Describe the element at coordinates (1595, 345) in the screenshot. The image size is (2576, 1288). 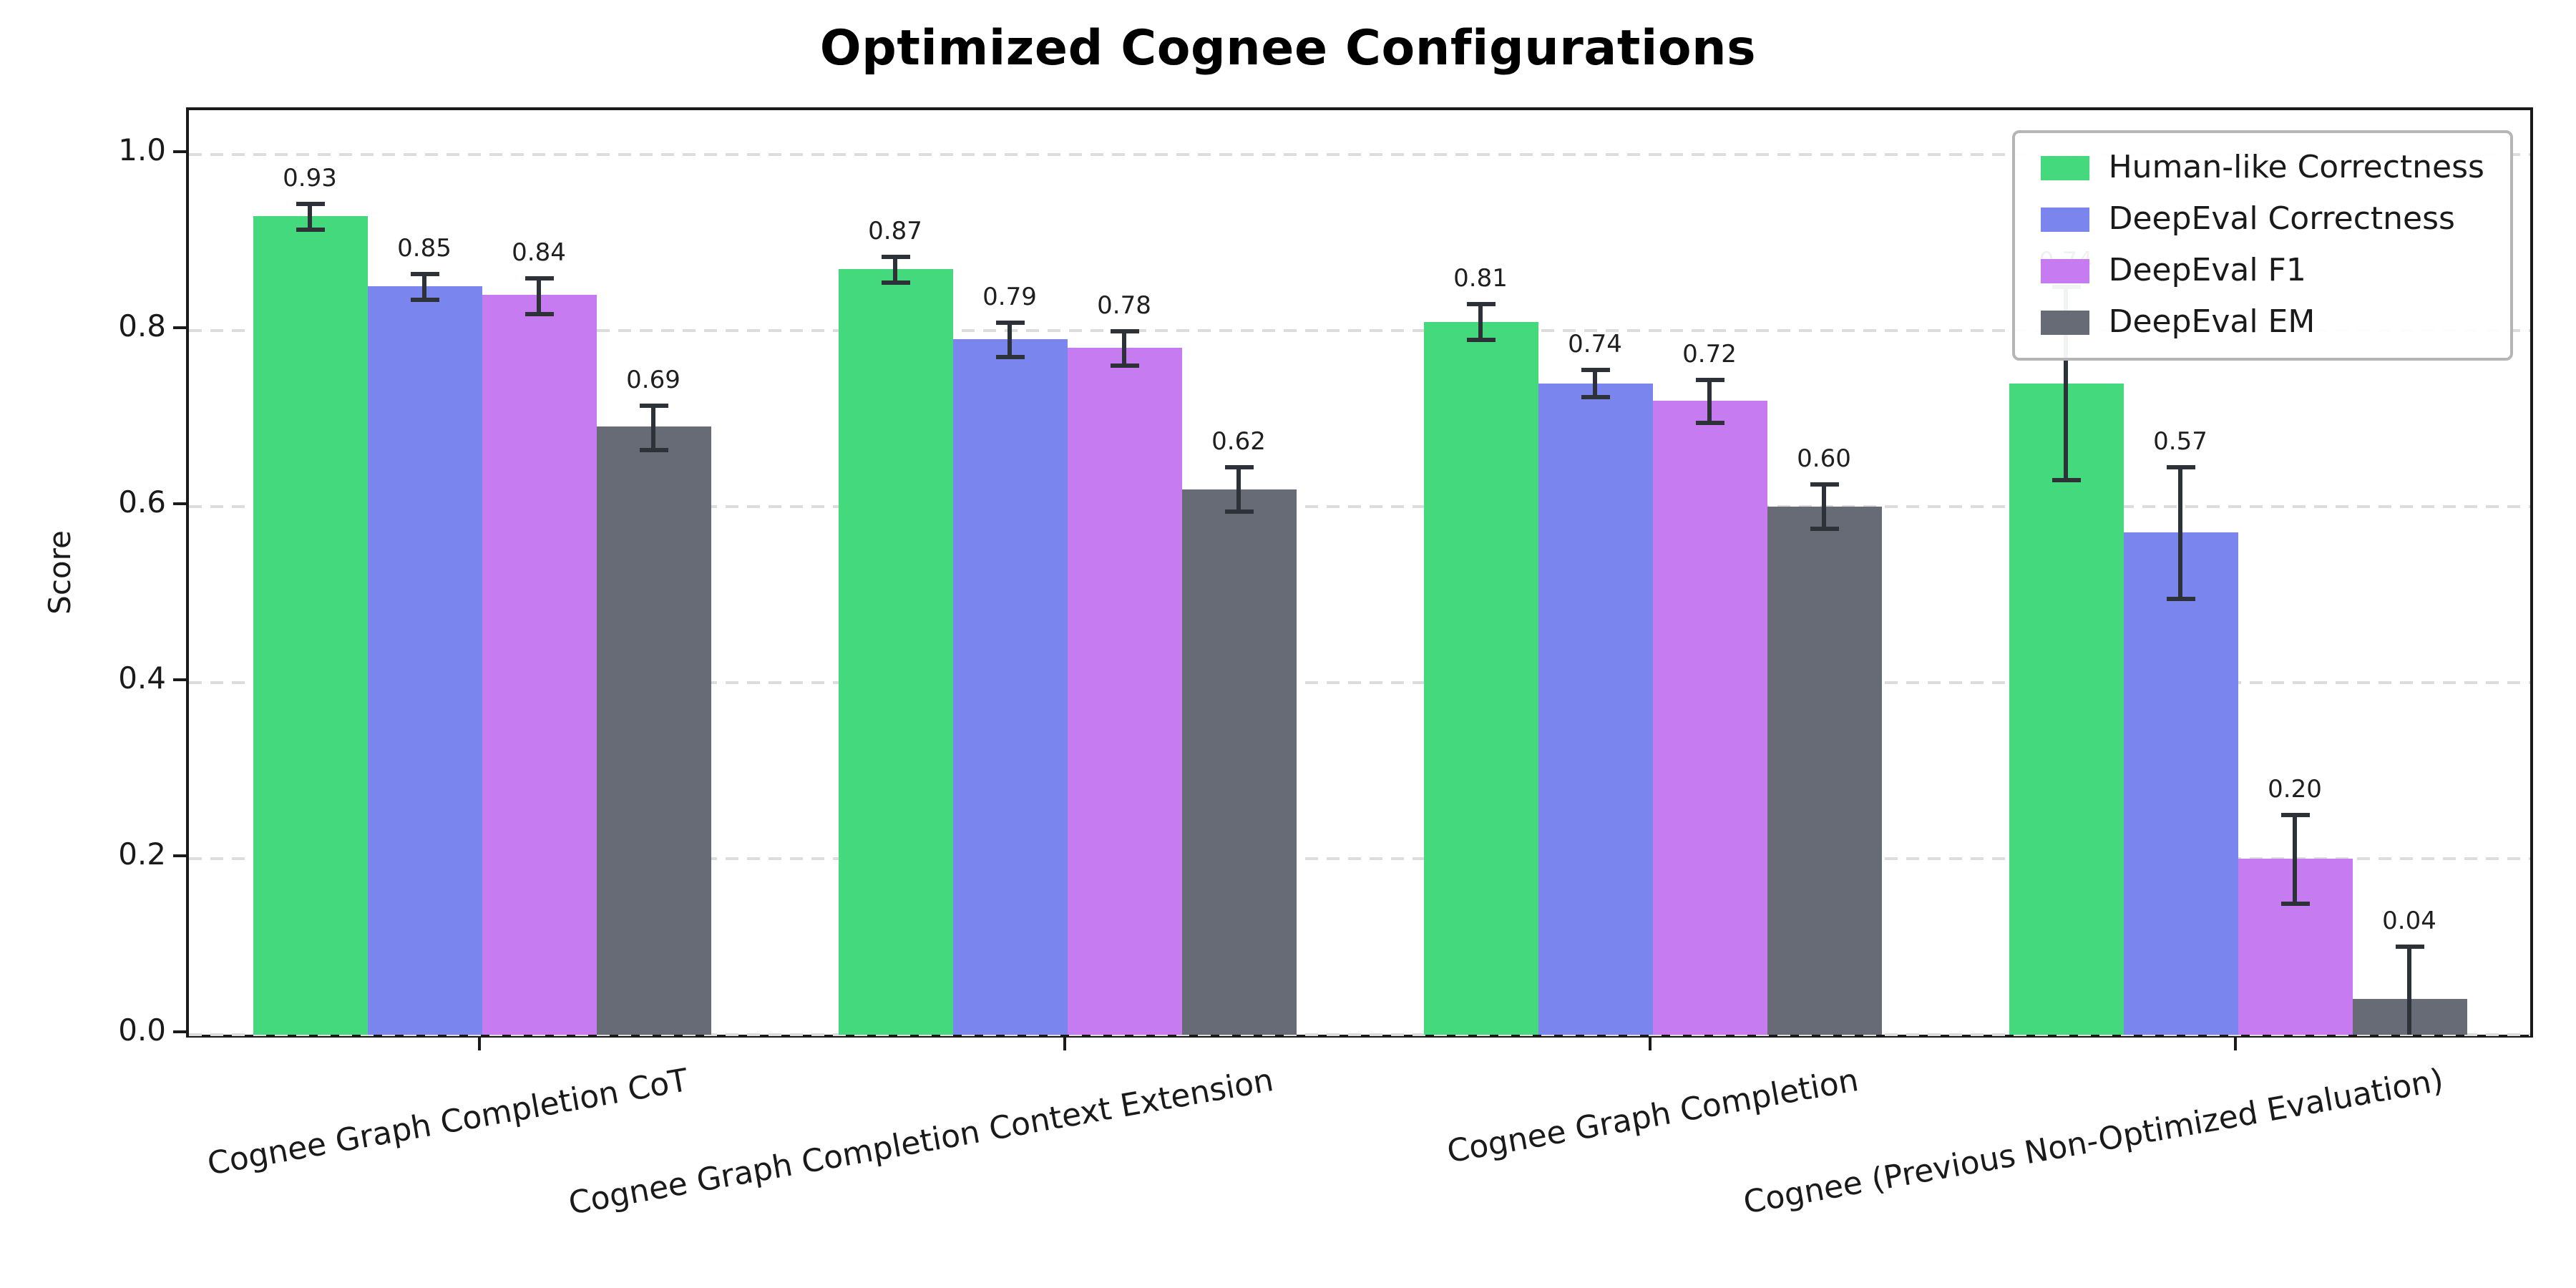
I see `bar-value-label: 0.74` at that location.